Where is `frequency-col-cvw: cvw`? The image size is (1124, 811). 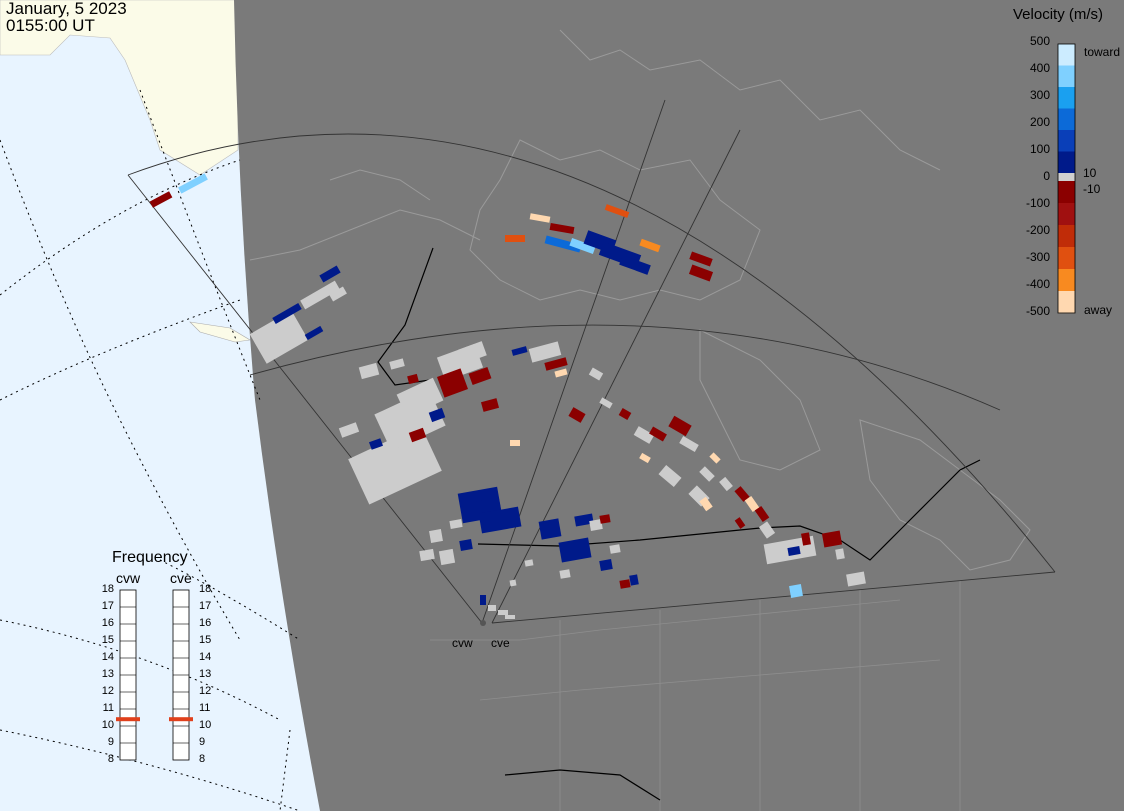 frequency-col-cvw: cvw is located at coordinates (128, 578).